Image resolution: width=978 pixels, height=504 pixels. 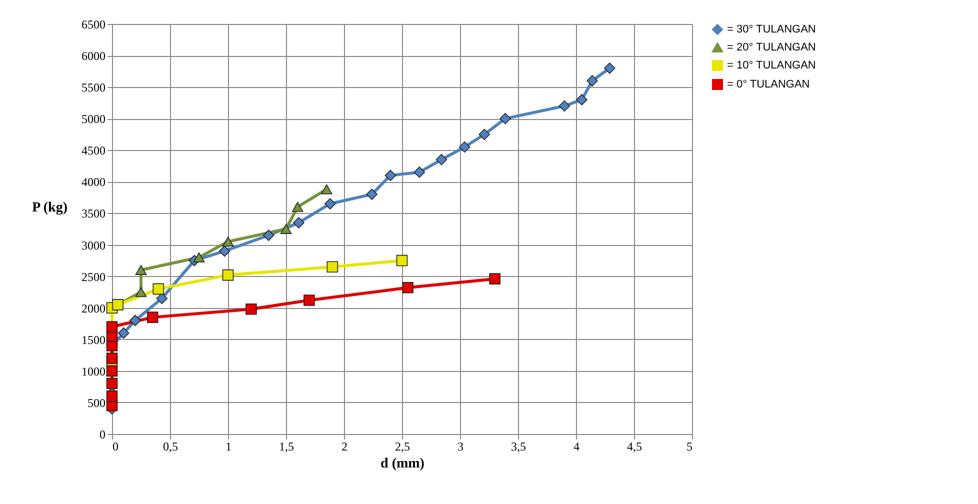 I want to click on x-tick-label: 2,5, so click(x=402, y=447).